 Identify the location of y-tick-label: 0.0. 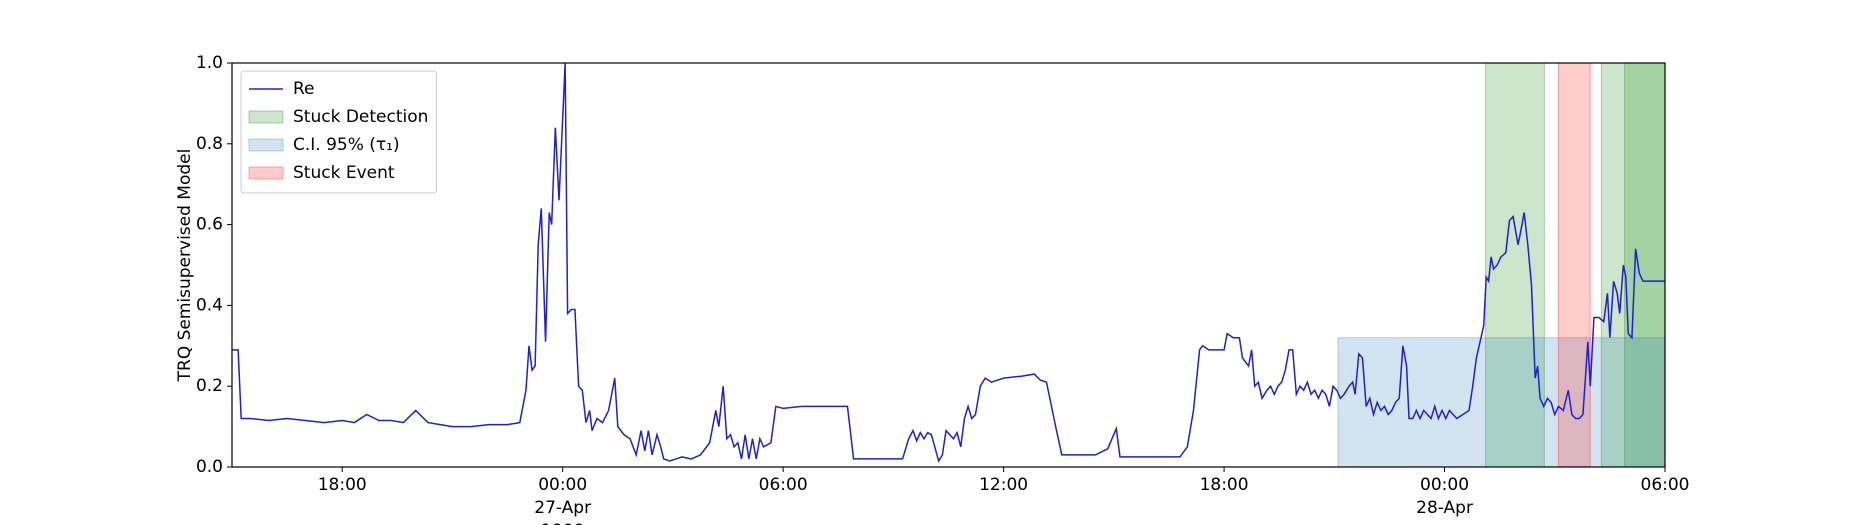
(209, 467).